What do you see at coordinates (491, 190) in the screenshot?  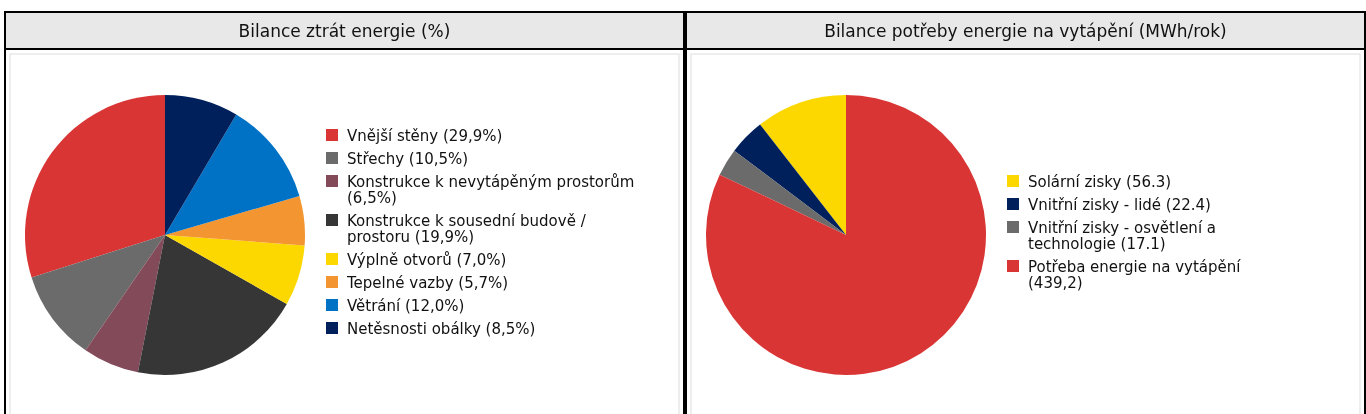 I see `legend-label: Konstrukce k nevytápěným prostorům (6,5%)` at bounding box center [491, 190].